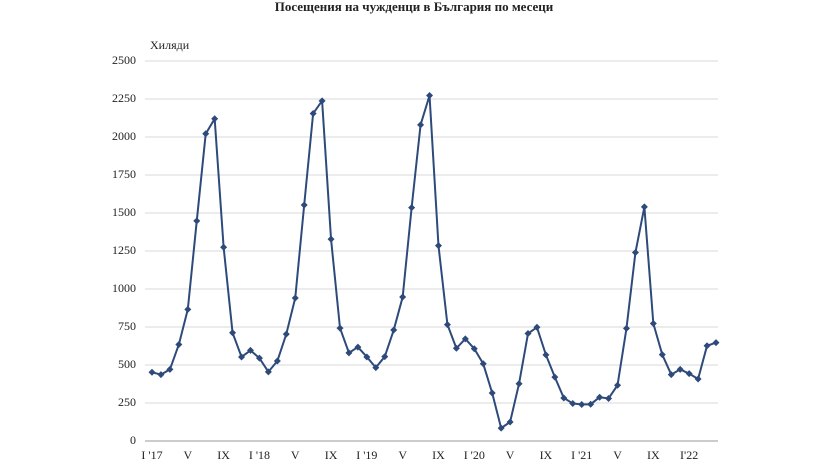 The image size is (829, 466). Describe the element at coordinates (124, 136) in the screenshot. I see `y-tick-label: 2000` at that location.